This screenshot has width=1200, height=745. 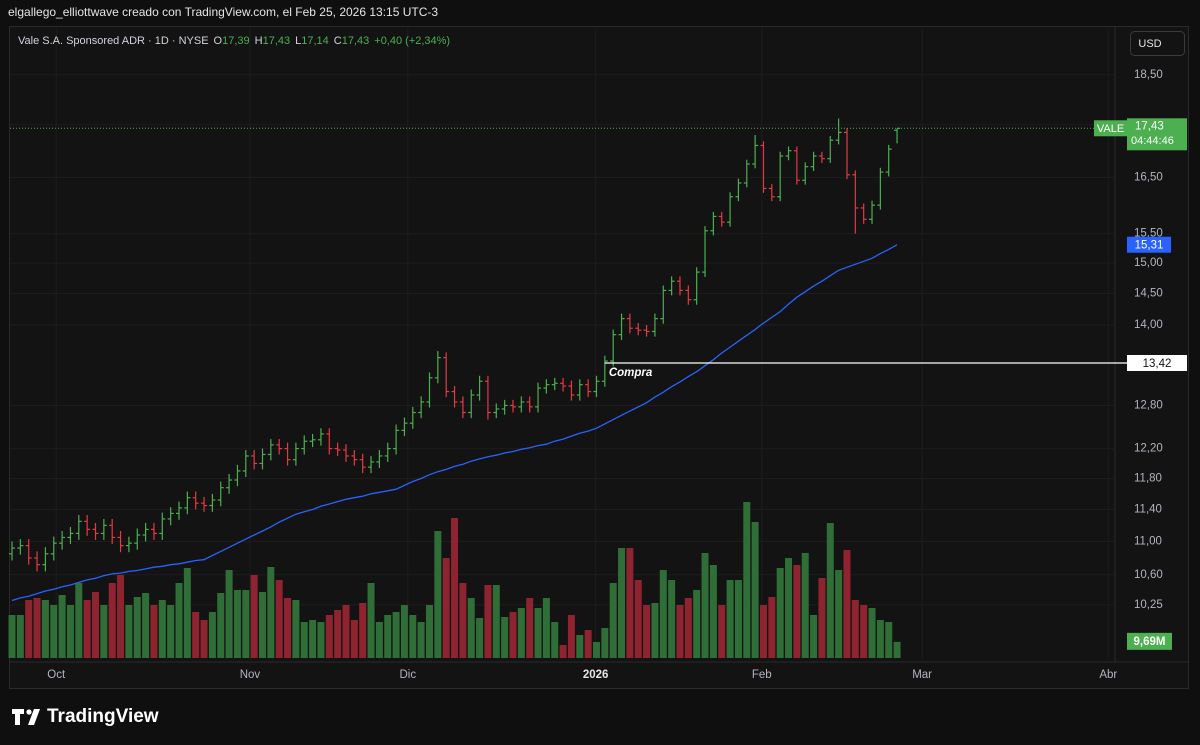 I want to click on volume-tag, so click(x=1149, y=641).